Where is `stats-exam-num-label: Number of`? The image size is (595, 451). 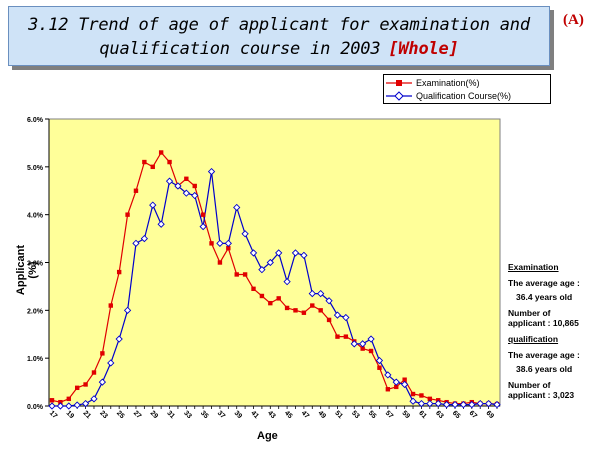 stats-exam-num-label: Number of is located at coordinates (529, 313).